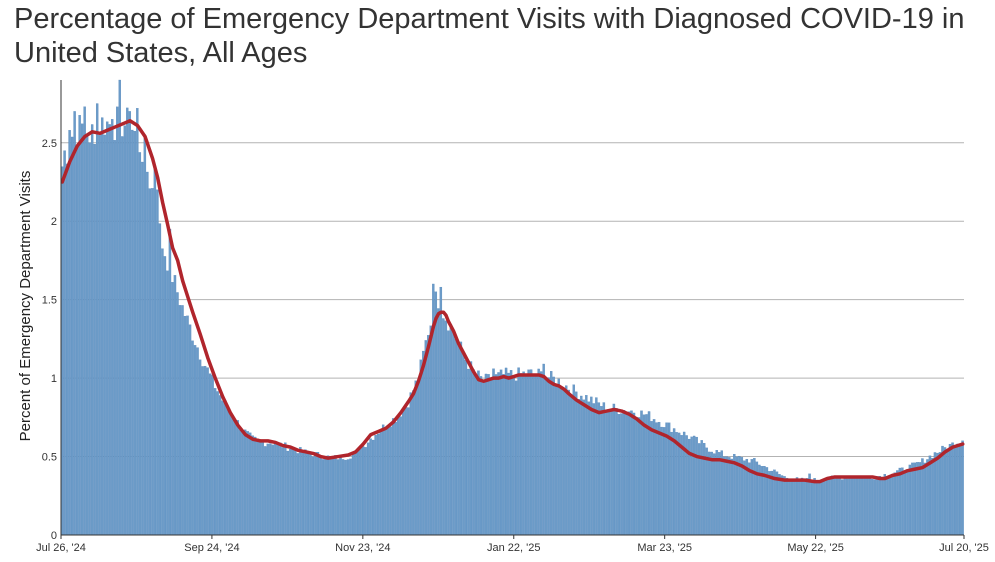 This screenshot has width=995, height=562. Describe the element at coordinates (49, 144) in the screenshot. I see `y-tick-label: 2.5` at that location.